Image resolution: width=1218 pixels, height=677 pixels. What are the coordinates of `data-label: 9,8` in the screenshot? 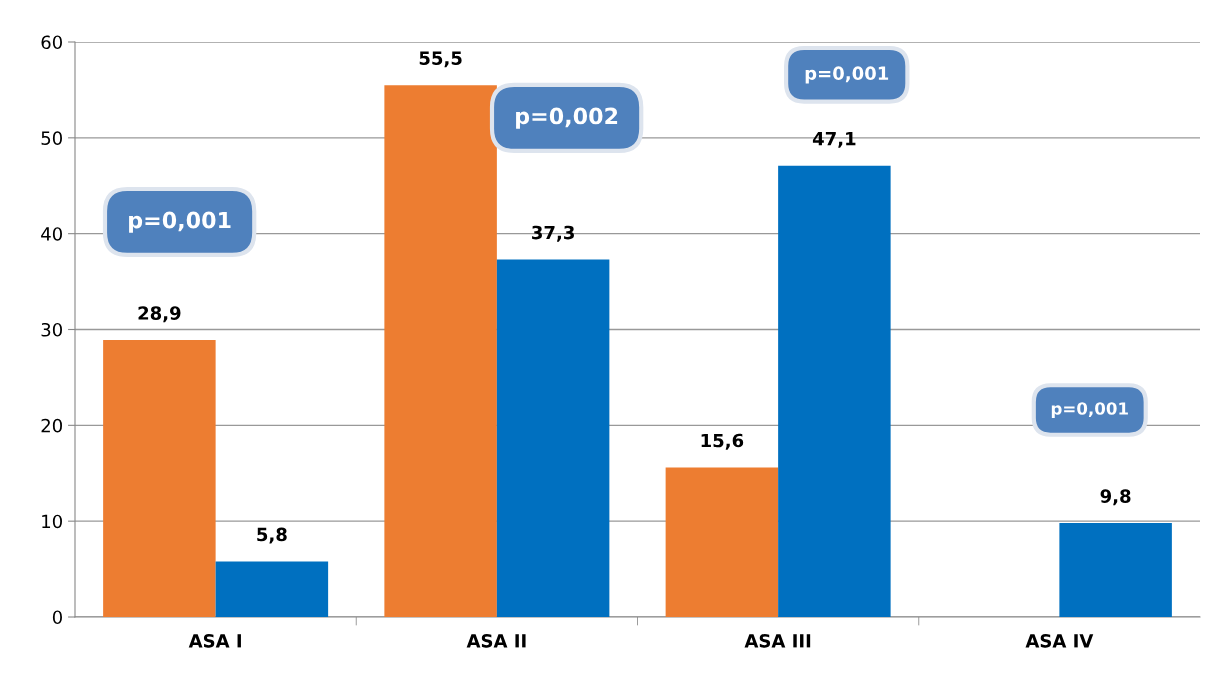 It's located at (1115, 497).